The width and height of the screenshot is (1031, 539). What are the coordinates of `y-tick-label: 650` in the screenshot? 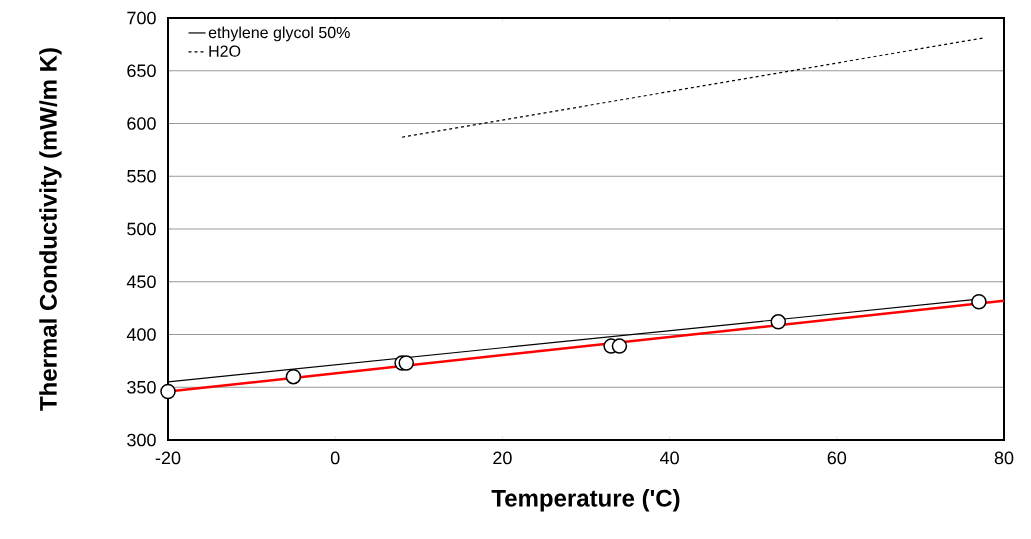 It's located at (141, 71).